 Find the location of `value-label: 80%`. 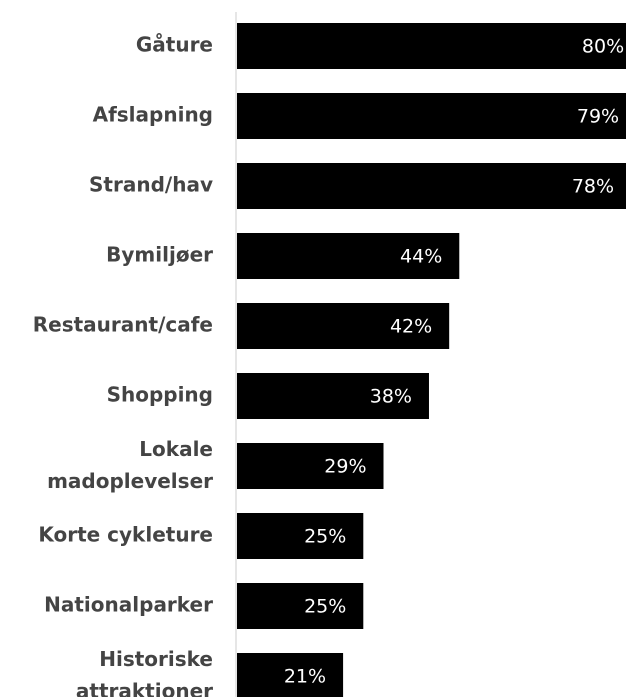

value-label: 80% is located at coordinates (603, 47).